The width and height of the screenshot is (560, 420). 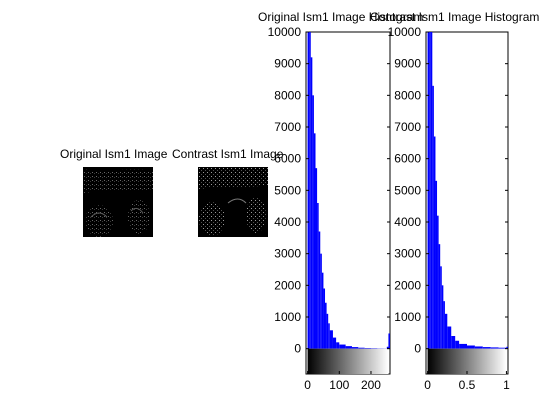 What do you see at coordinates (467, 385) in the screenshot?
I see `x-tick-label: 0.5` at bounding box center [467, 385].